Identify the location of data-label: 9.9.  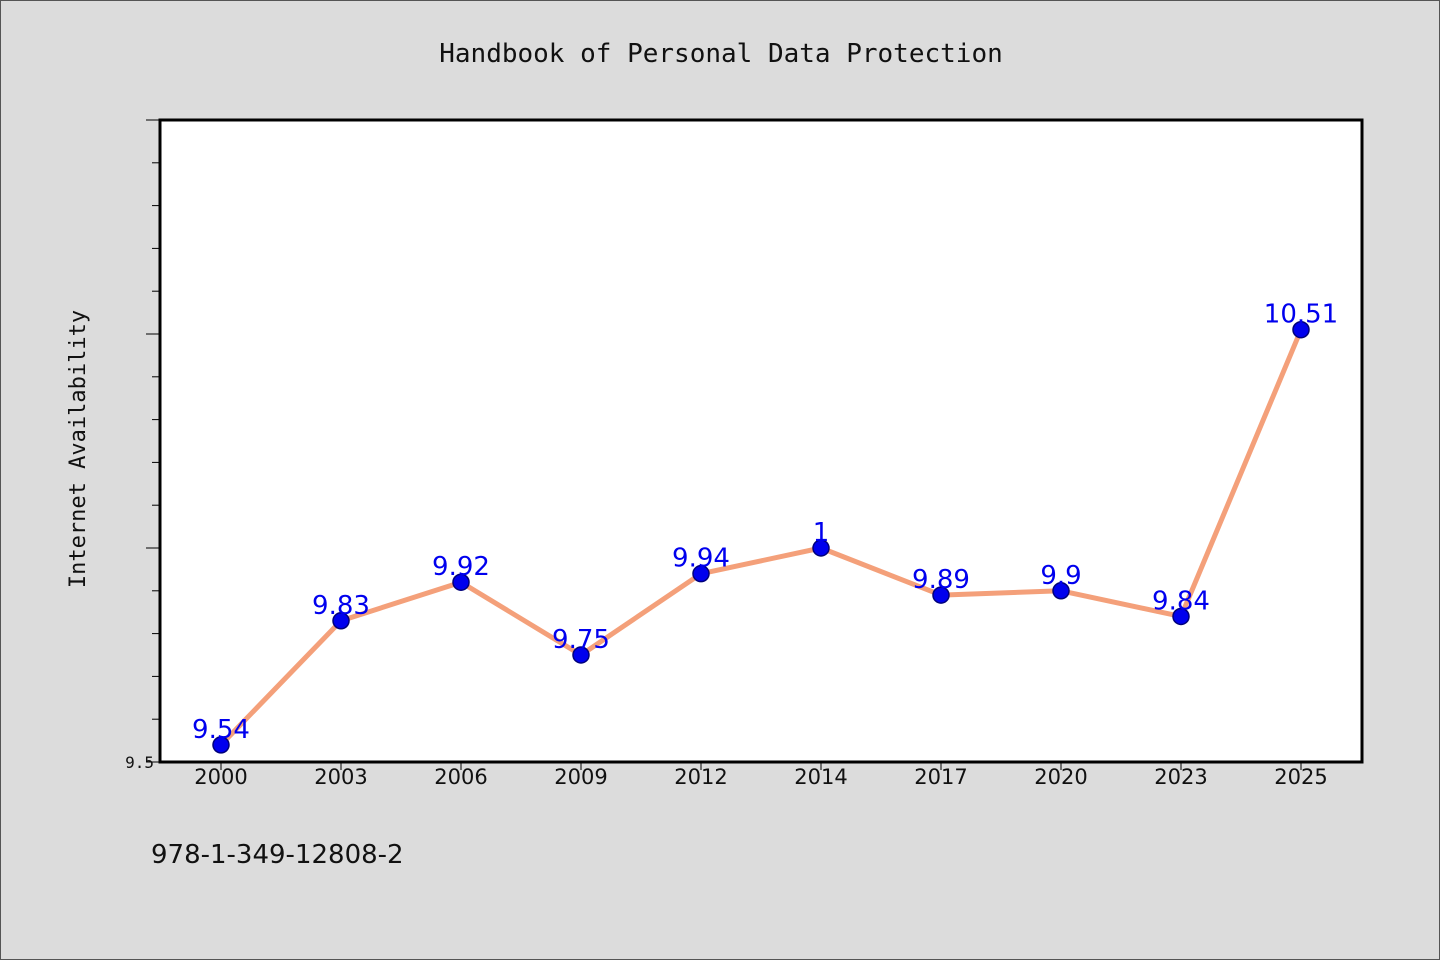
(1060, 576).